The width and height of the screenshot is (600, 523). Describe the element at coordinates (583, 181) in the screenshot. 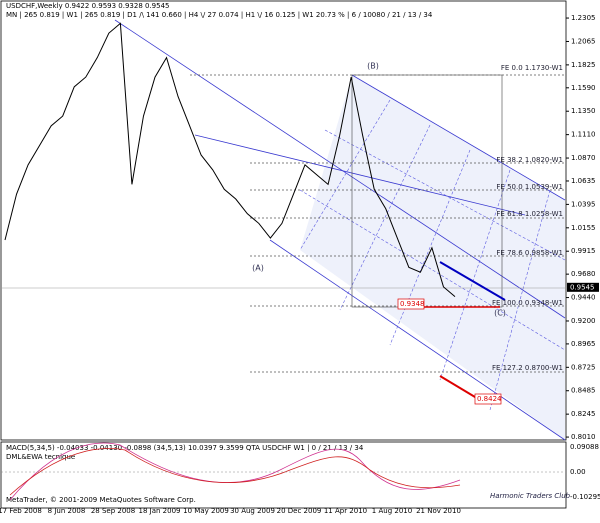

I see `y-tick-label: 1.0635` at that location.